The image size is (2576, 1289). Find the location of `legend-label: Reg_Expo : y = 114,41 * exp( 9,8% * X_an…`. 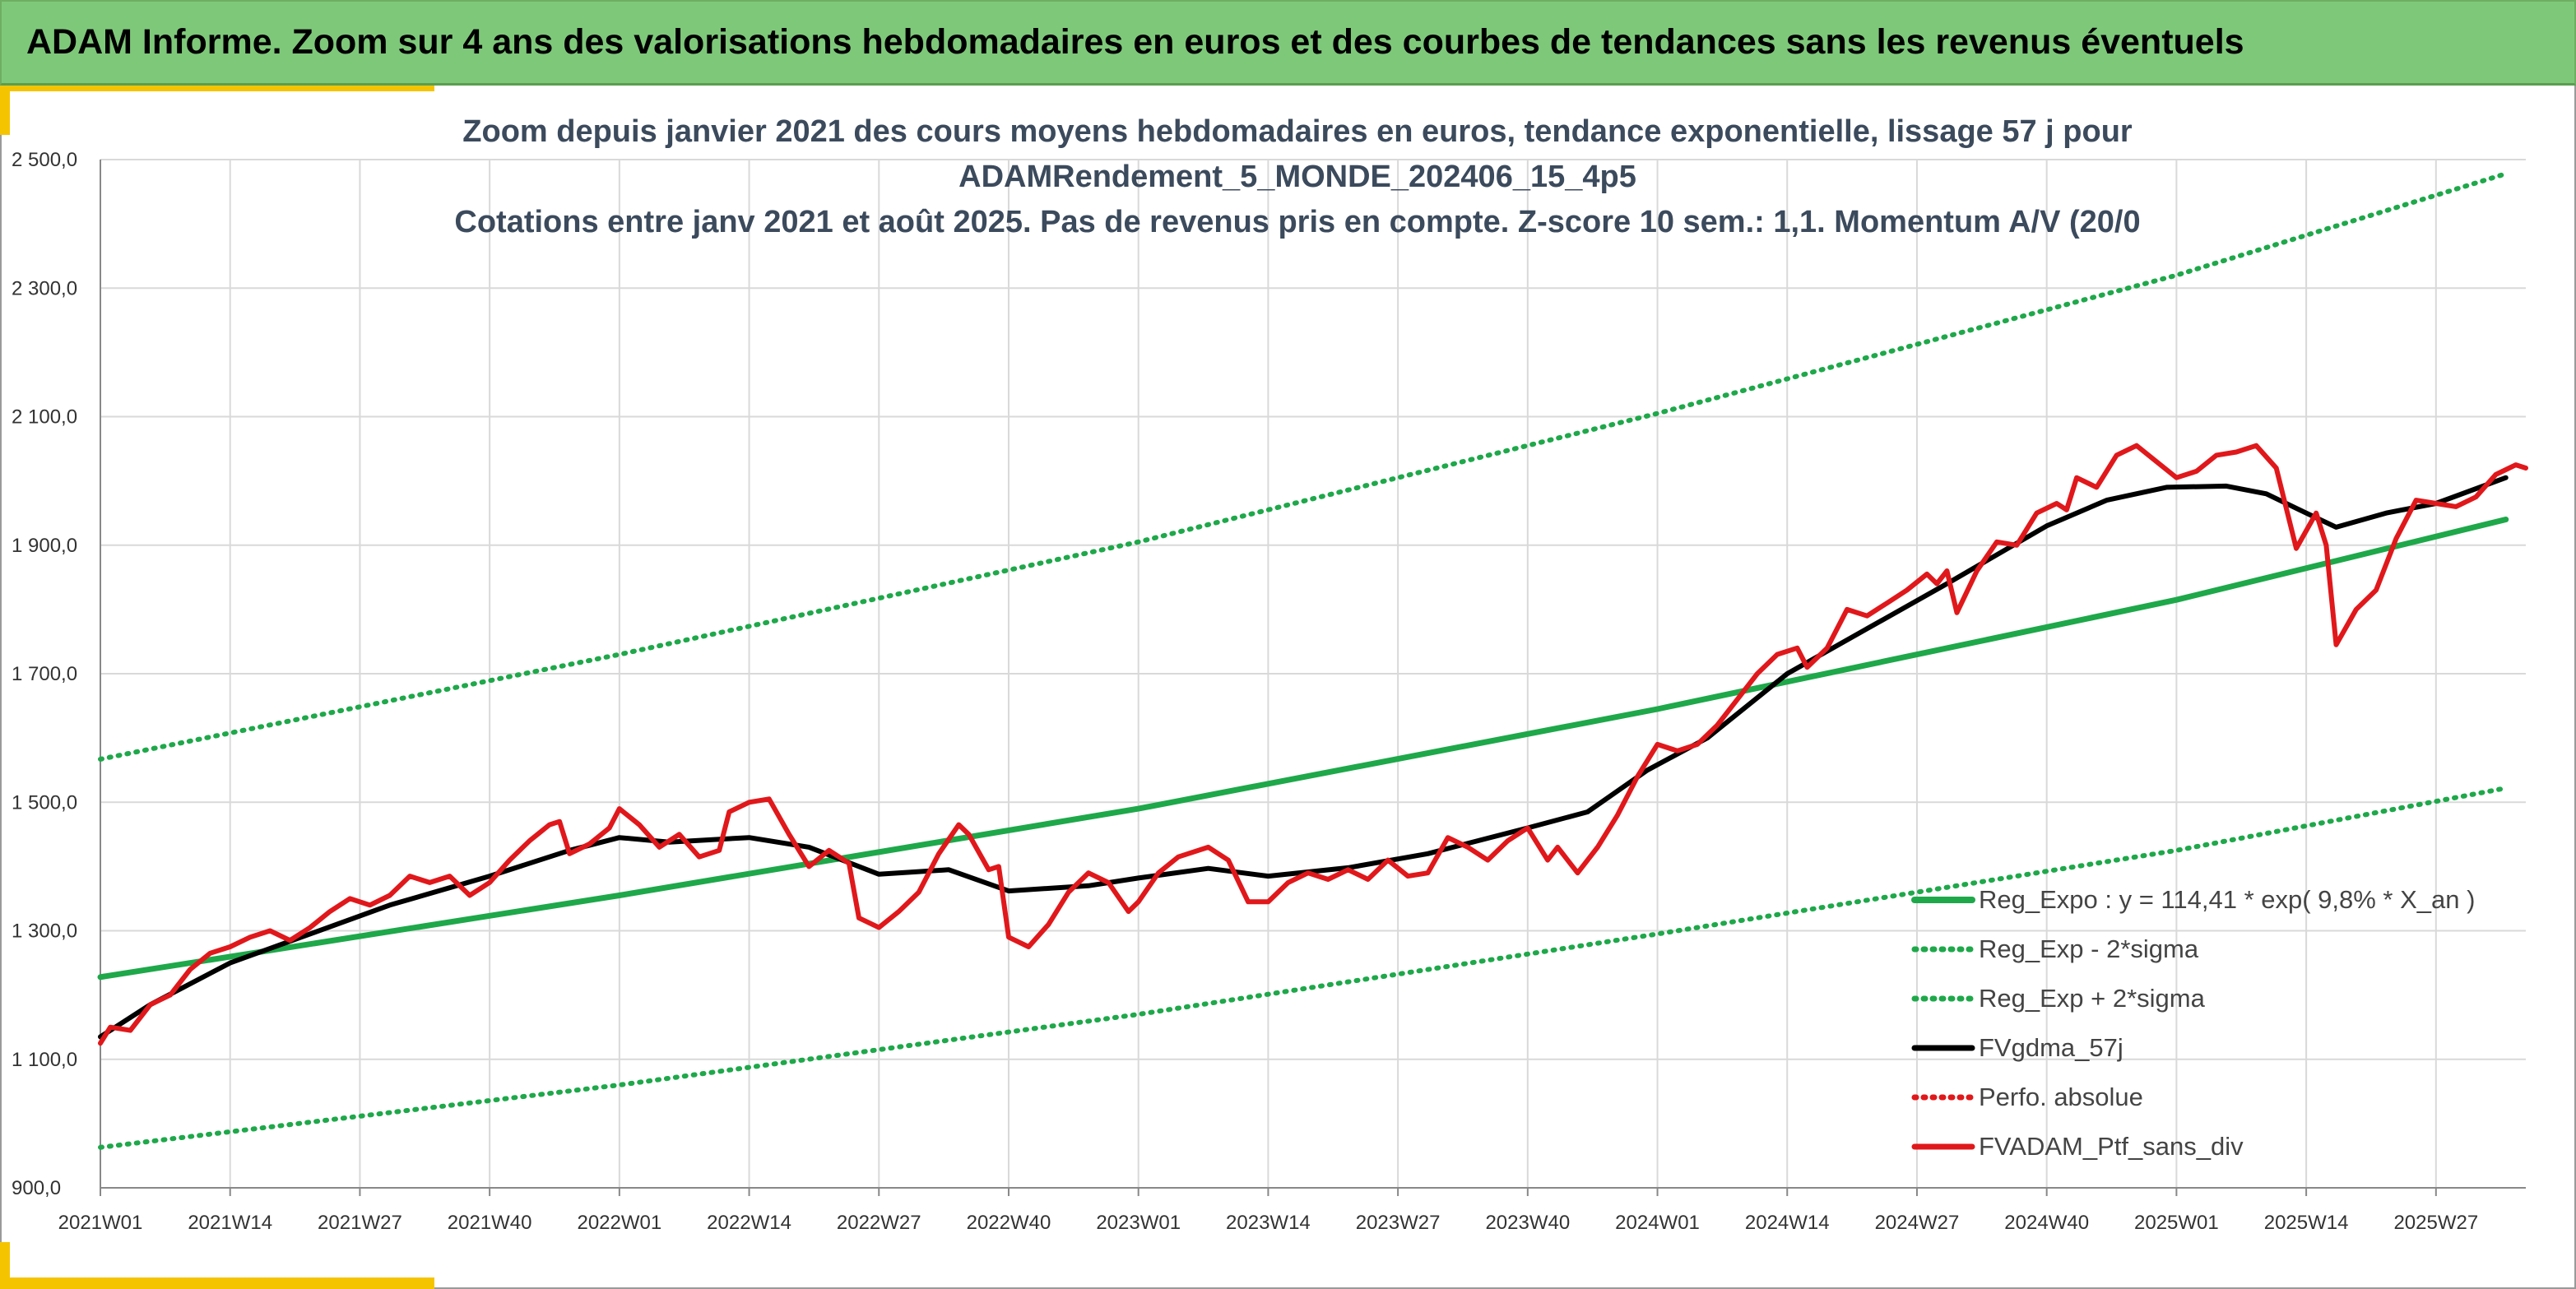

legend-label: Reg_Expo : y = 114,41 * exp( 9,8% * X_an… is located at coordinates (2227, 899).